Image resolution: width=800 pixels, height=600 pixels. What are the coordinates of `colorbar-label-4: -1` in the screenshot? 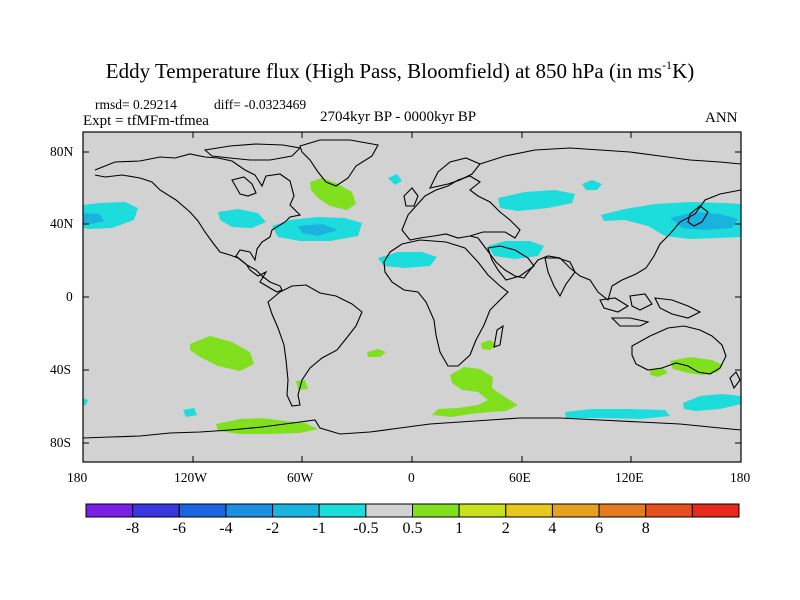 It's located at (319, 528).